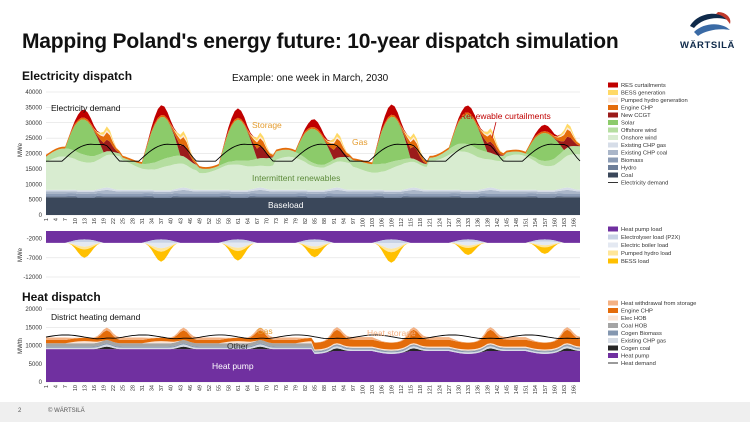 Image resolution: width=750 pixels, height=422 pixels. I want to click on legend-label: Coal HOB, so click(634, 327).